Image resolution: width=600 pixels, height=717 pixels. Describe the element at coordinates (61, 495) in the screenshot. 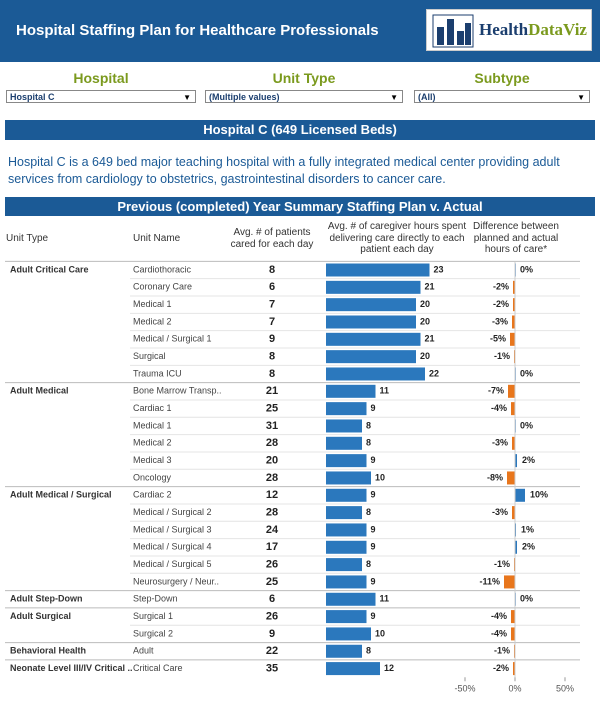

I see `unit-type: Adult Medical / Surgical` at that location.